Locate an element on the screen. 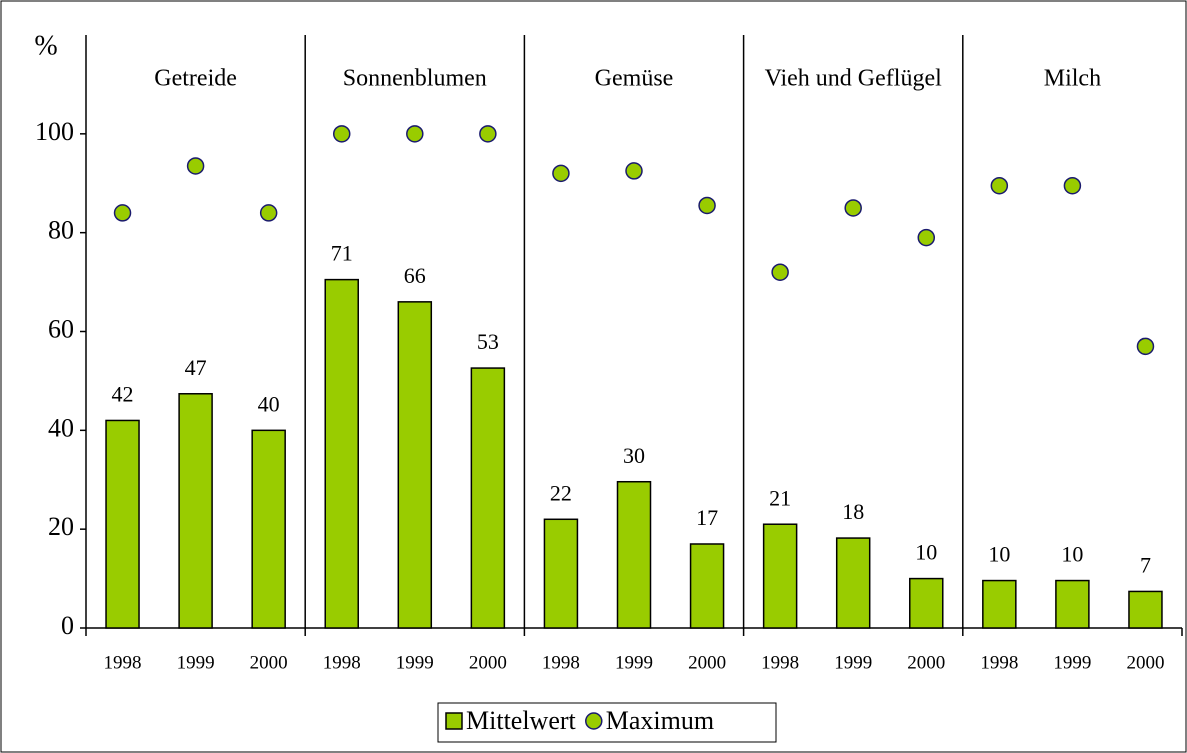 This screenshot has width=1187, height=753. value-label: 17 is located at coordinates (707, 517).